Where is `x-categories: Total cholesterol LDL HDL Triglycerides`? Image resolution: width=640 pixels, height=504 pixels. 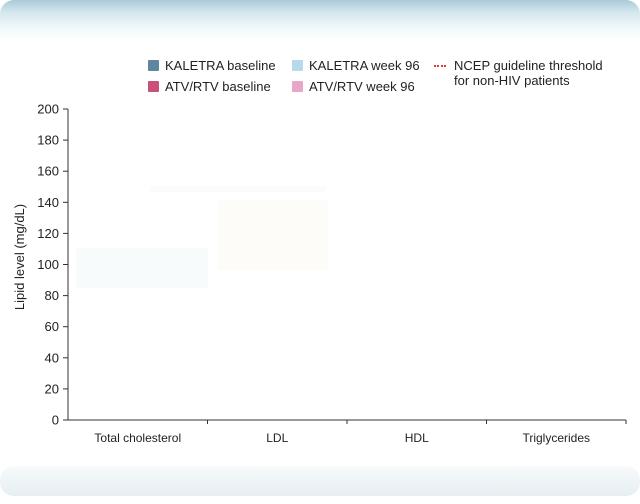
x-categories: Total cholesterol LDL HDL Triglycerides is located at coordinates (360, 432).